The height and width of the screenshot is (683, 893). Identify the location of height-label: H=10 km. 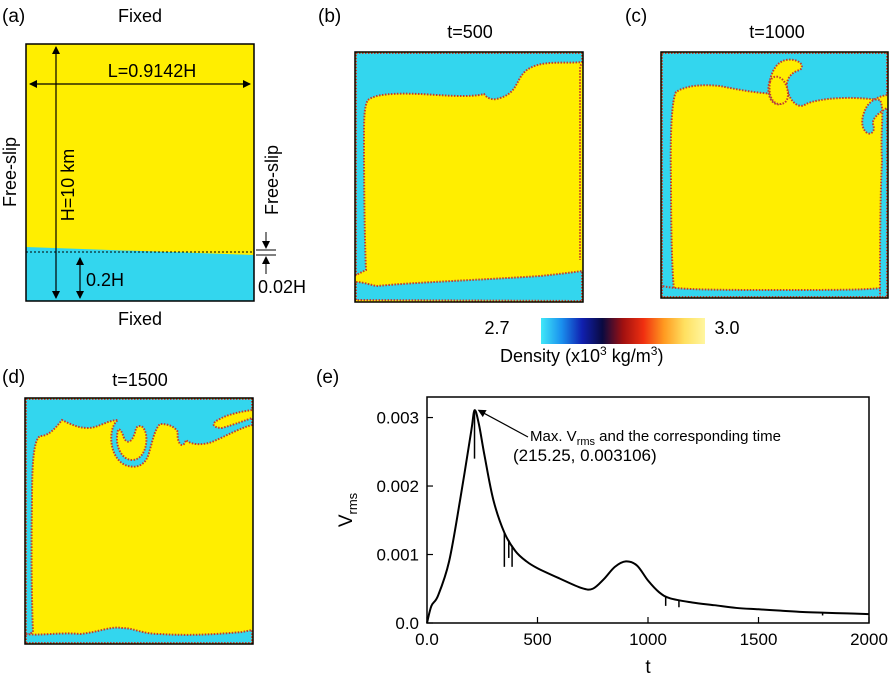
(68, 185).